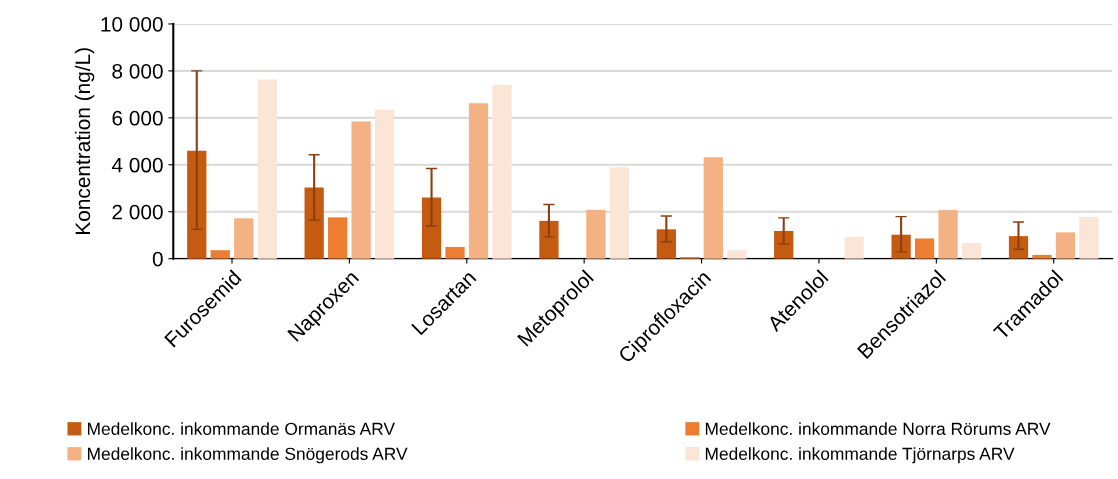 The height and width of the screenshot is (479, 1118). What do you see at coordinates (157, 259) in the screenshot?
I see `y-tick-label: 0` at bounding box center [157, 259].